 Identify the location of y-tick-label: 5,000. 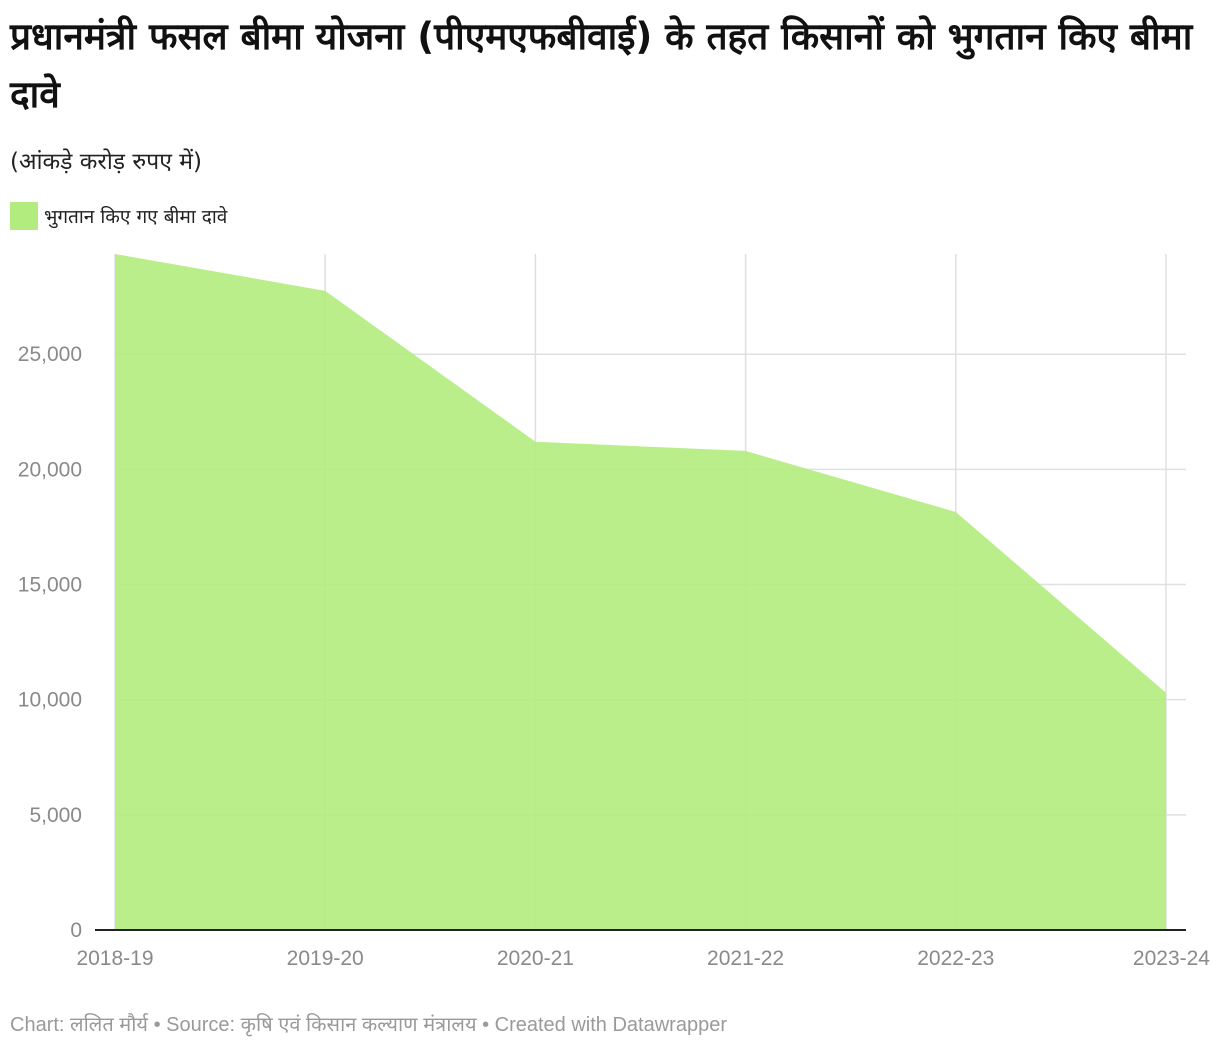
(55, 815).